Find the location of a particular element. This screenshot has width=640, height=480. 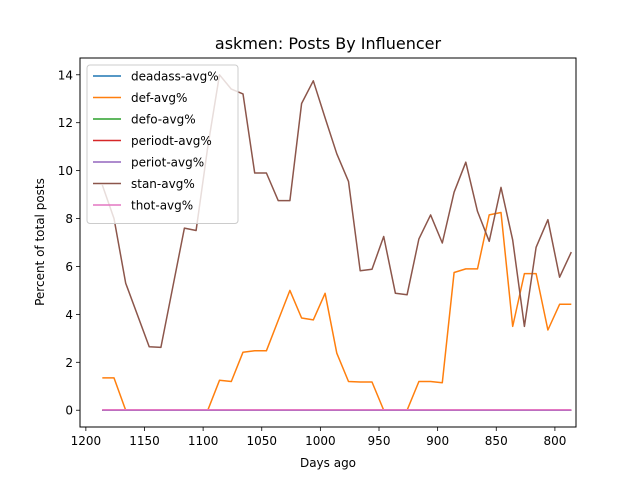

legend-label: def-avg% is located at coordinates (159, 98).